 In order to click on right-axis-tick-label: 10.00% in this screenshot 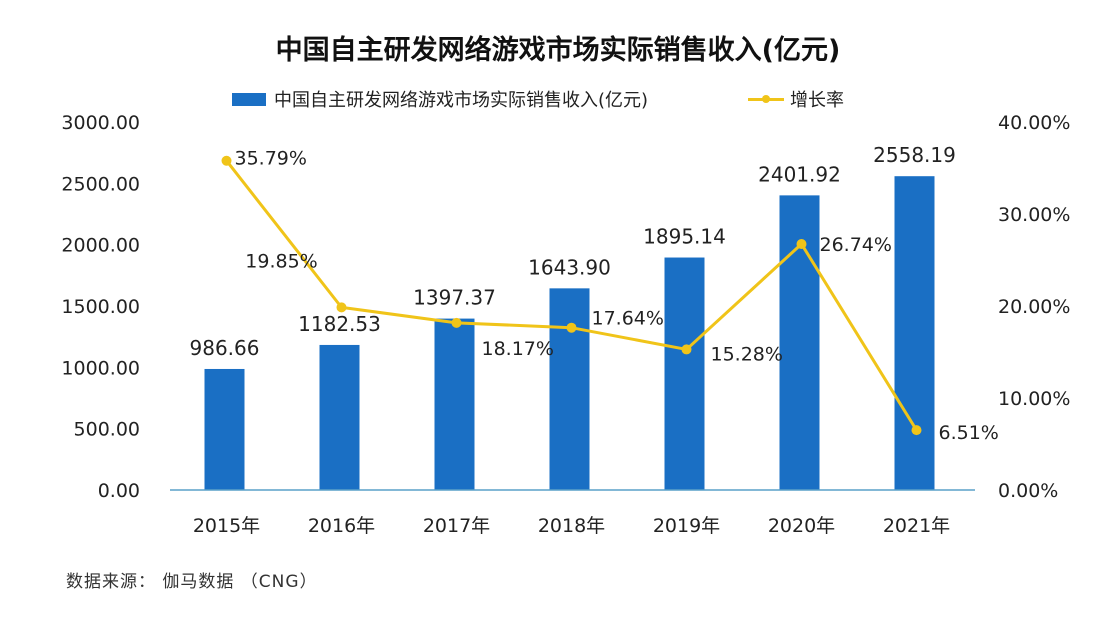, I will do `click(1034, 399)`.